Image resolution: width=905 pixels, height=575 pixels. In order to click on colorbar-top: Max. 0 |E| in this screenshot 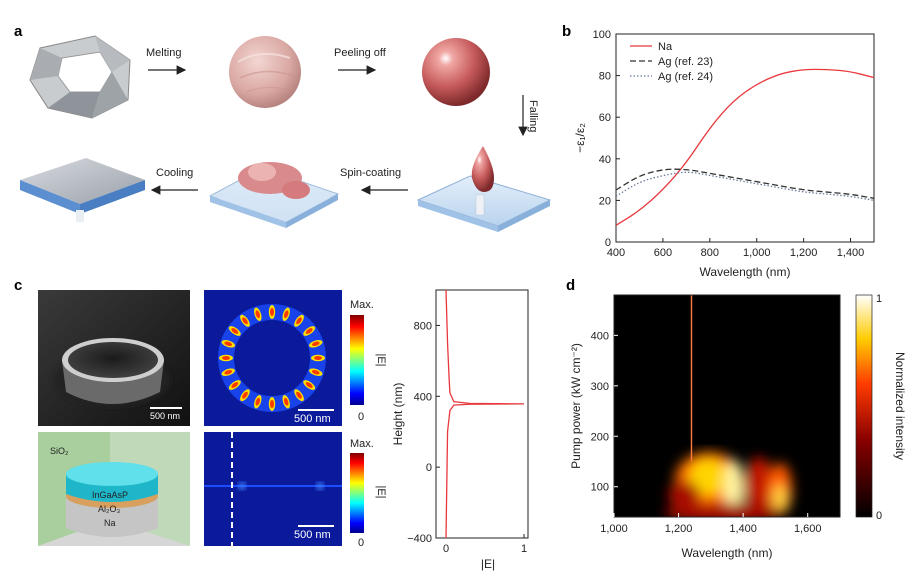, I will do `click(368, 361)`.